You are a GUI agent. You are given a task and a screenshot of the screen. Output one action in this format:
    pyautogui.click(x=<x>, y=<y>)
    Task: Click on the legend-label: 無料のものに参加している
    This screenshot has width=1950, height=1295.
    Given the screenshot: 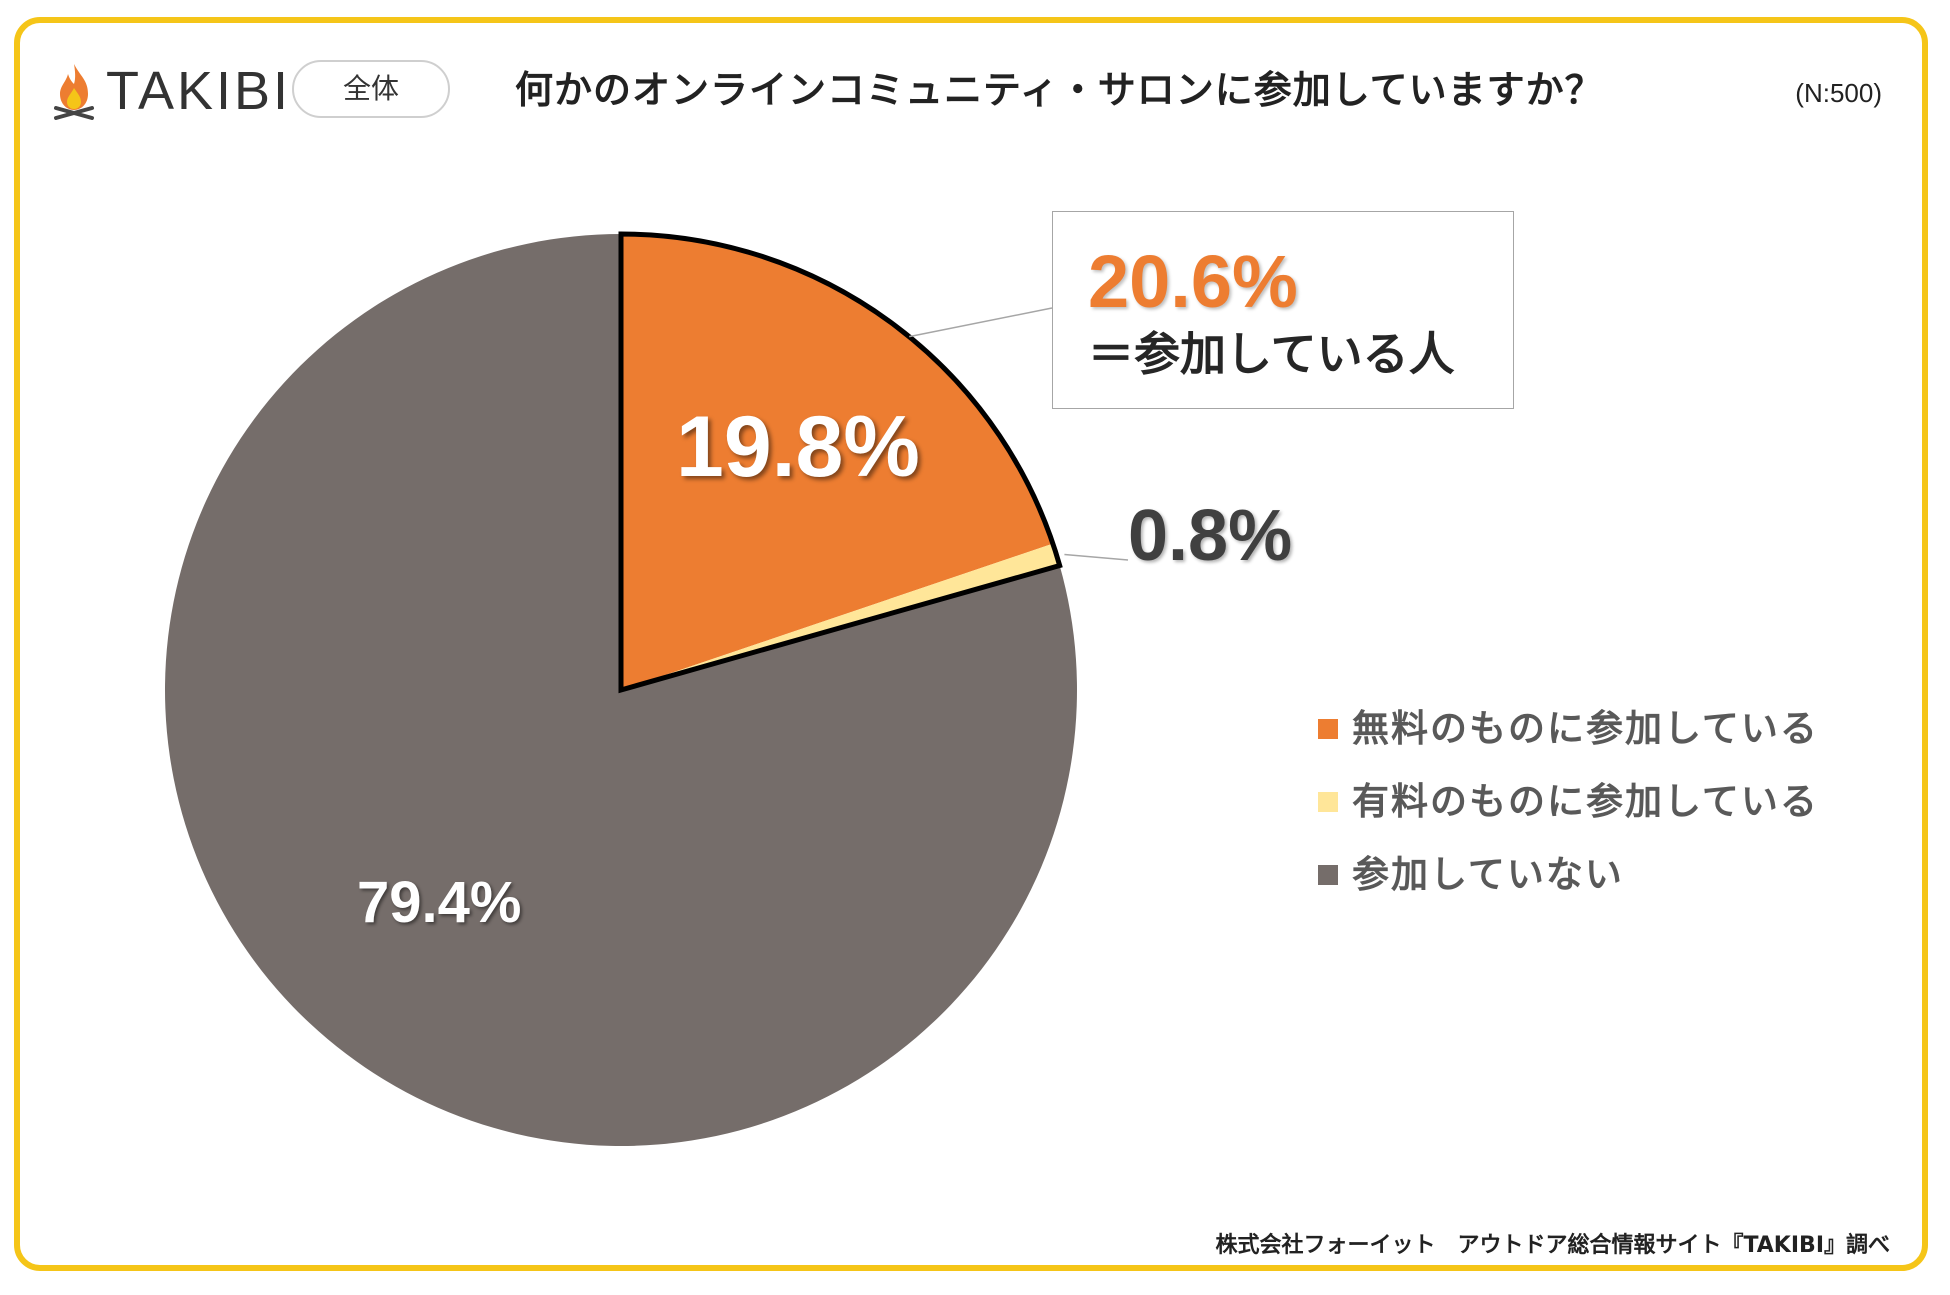 What is the action you would take?
    pyautogui.click(x=1585, y=728)
    